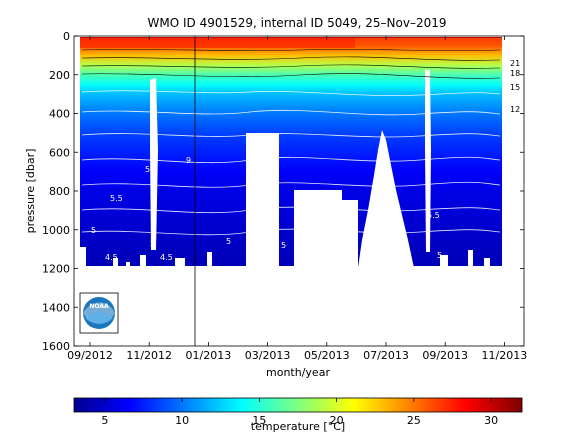 This screenshot has height=432, width=576. I want to click on x-tick-label: 05/2013, so click(327, 355).